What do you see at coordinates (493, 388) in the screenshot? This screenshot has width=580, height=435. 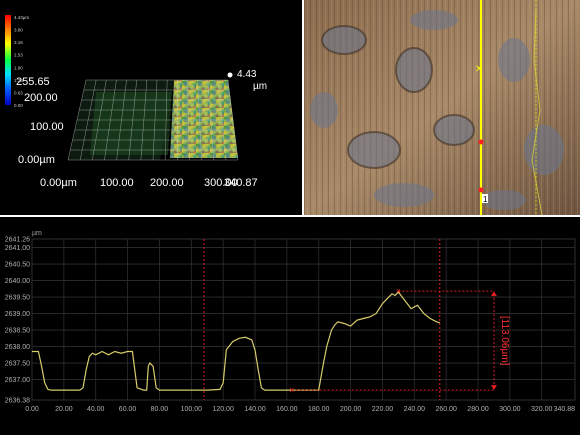 I see `arrow-head-down` at bounding box center [493, 388].